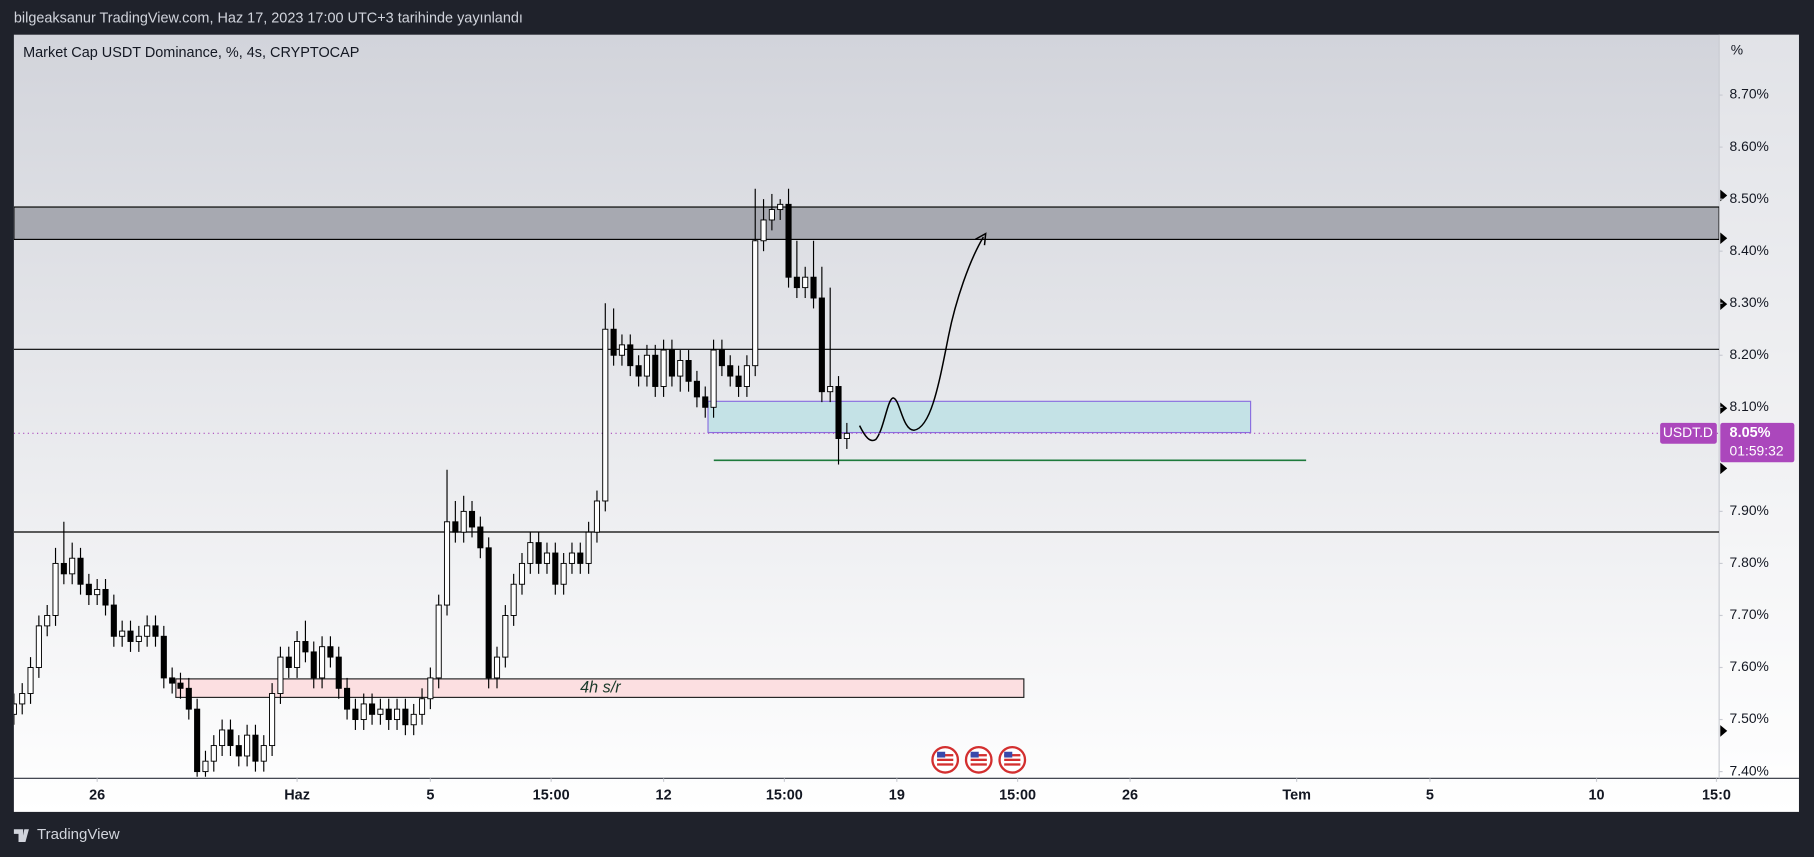 This screenshot has height=857, width=1814. Describe the element at coordinates (297, 796) in the screenshot. I see `x-tick-label: Haz` at that location.